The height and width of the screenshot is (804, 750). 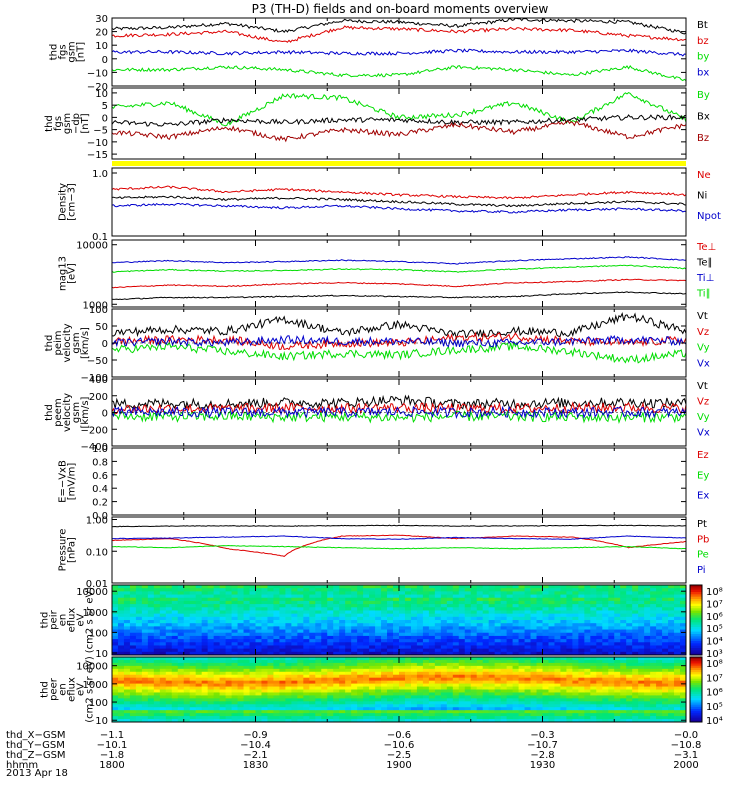 What do you see at coordinates (105, 106) in the screenshot?
I see `y-tick-label: 5` at bounding box center [105, 106].